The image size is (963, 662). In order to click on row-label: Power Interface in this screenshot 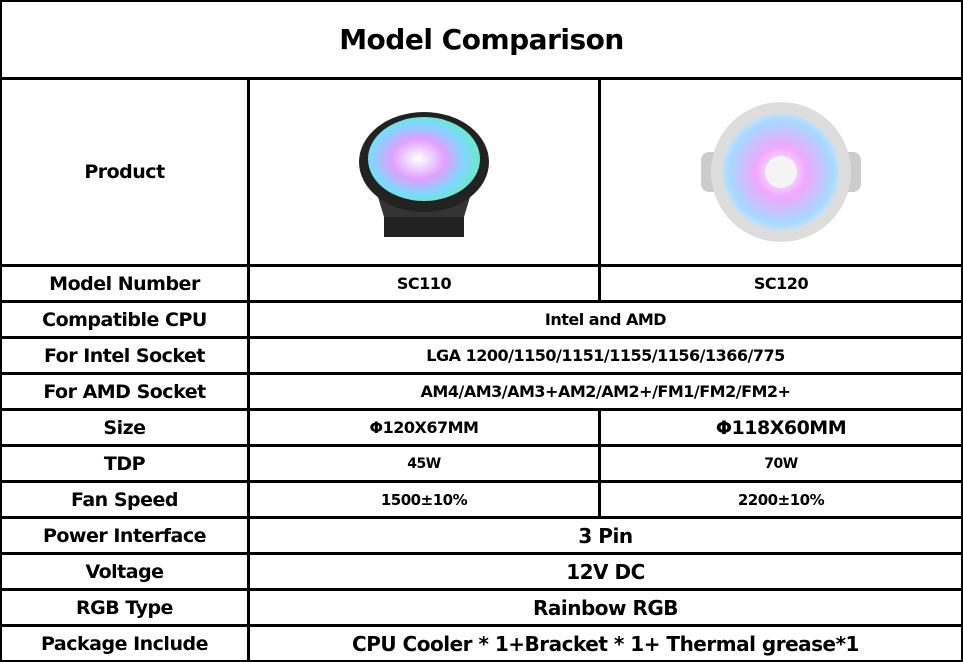, I will do `click(124, 535)`.